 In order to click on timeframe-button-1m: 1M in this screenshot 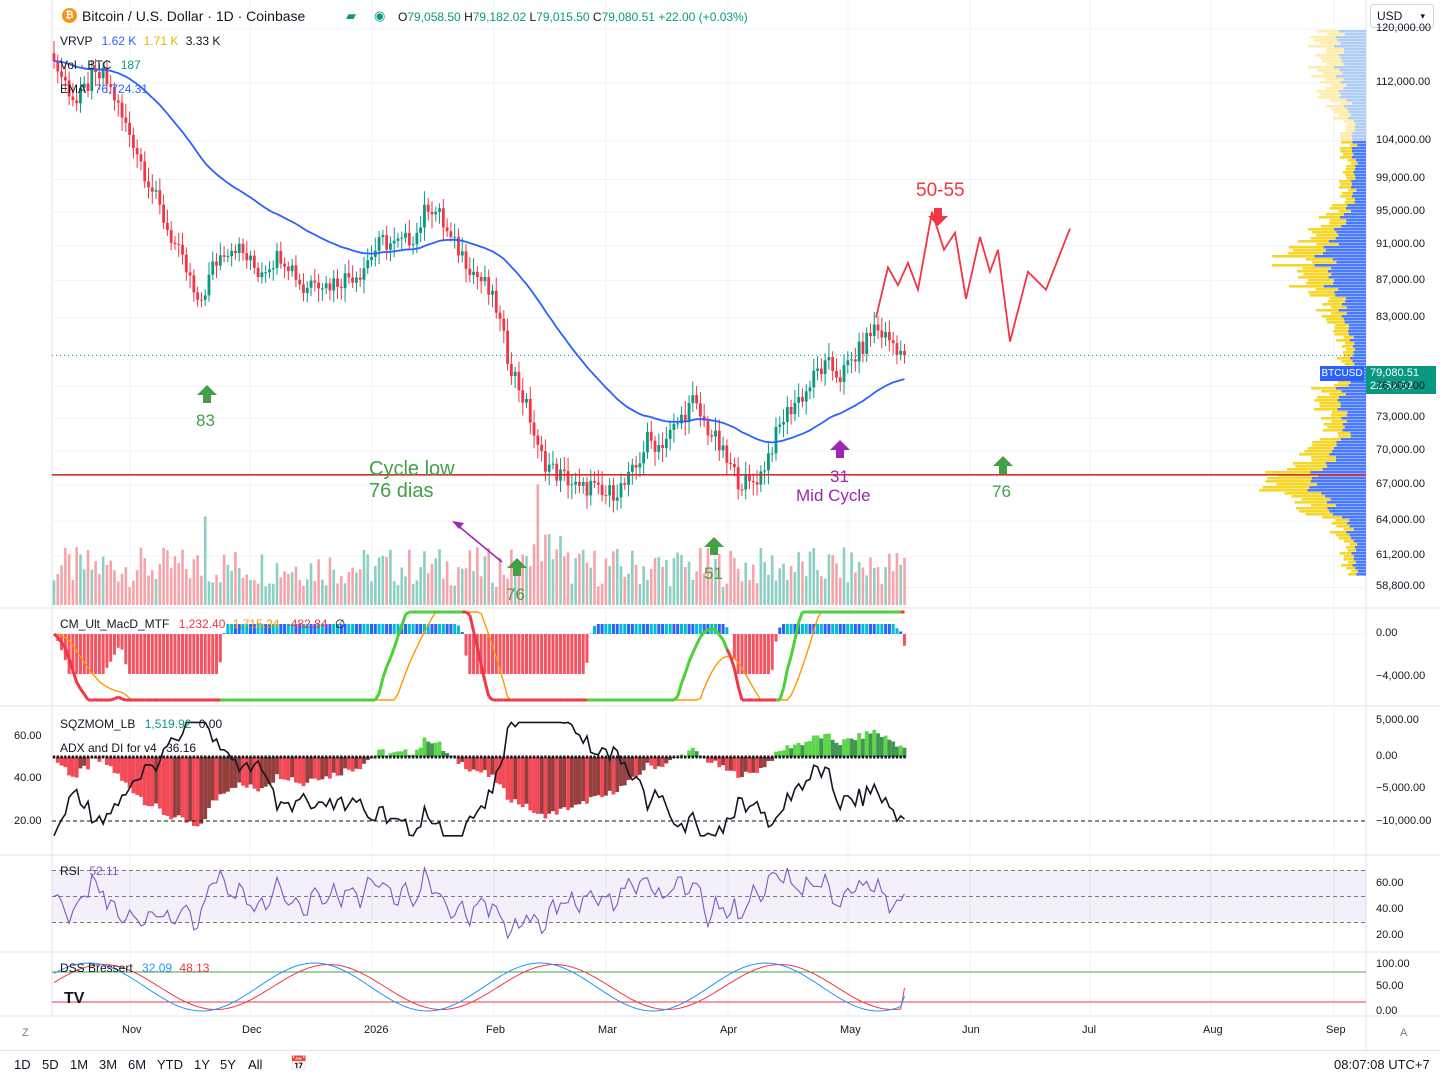, I will do `click(79, 1064)`.